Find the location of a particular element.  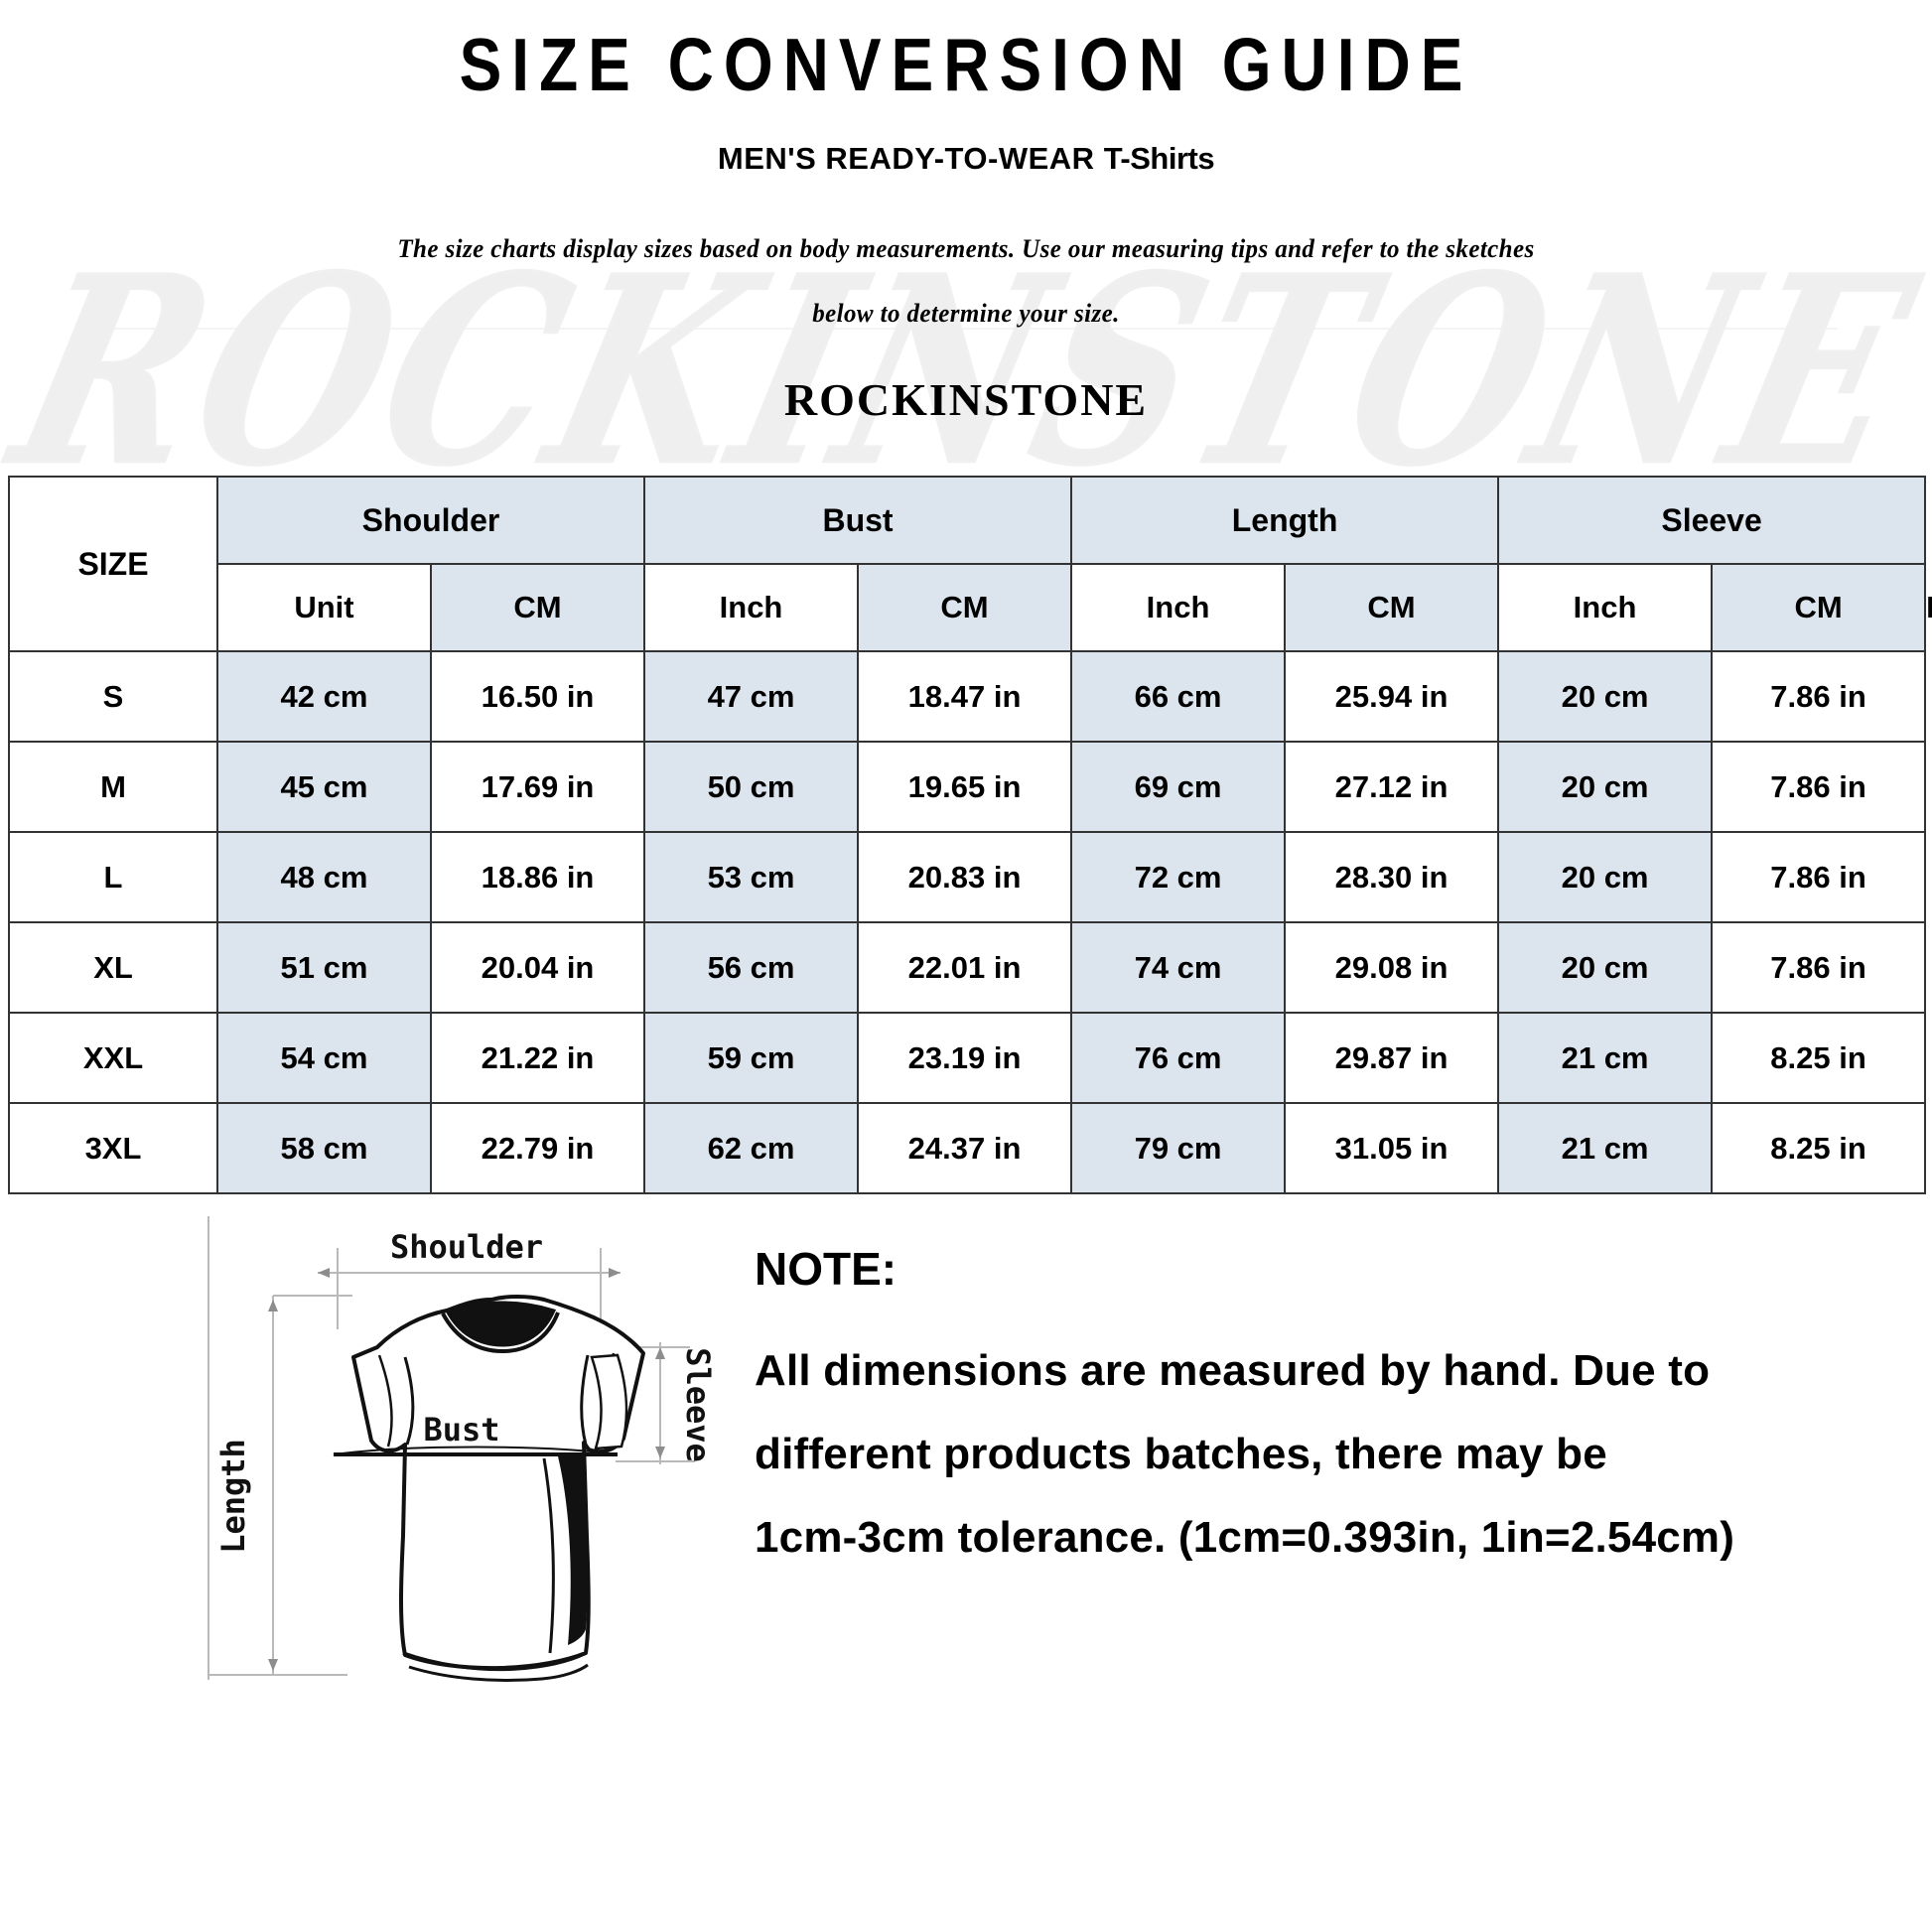

bust-measure-line is located at coordinates (476, 1451).